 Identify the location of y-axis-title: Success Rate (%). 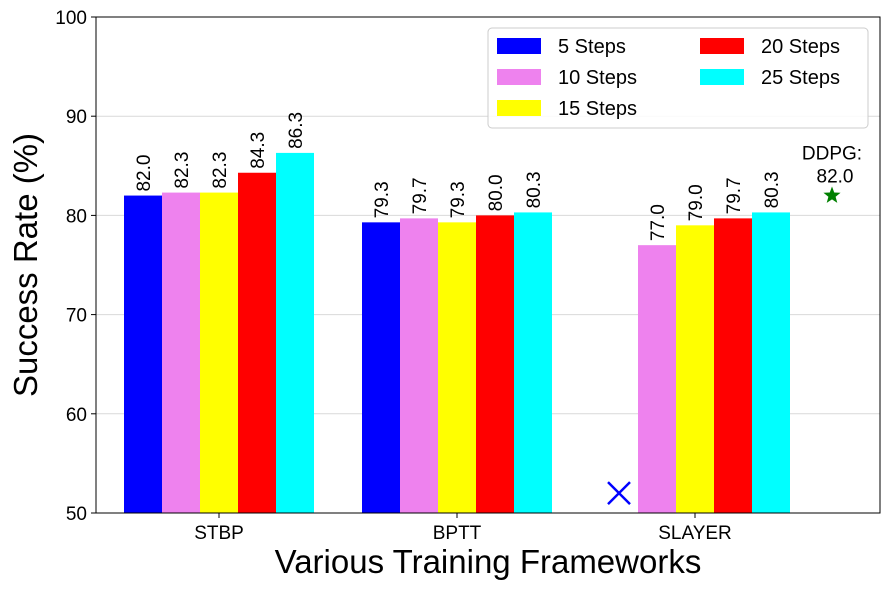
(25, 265).